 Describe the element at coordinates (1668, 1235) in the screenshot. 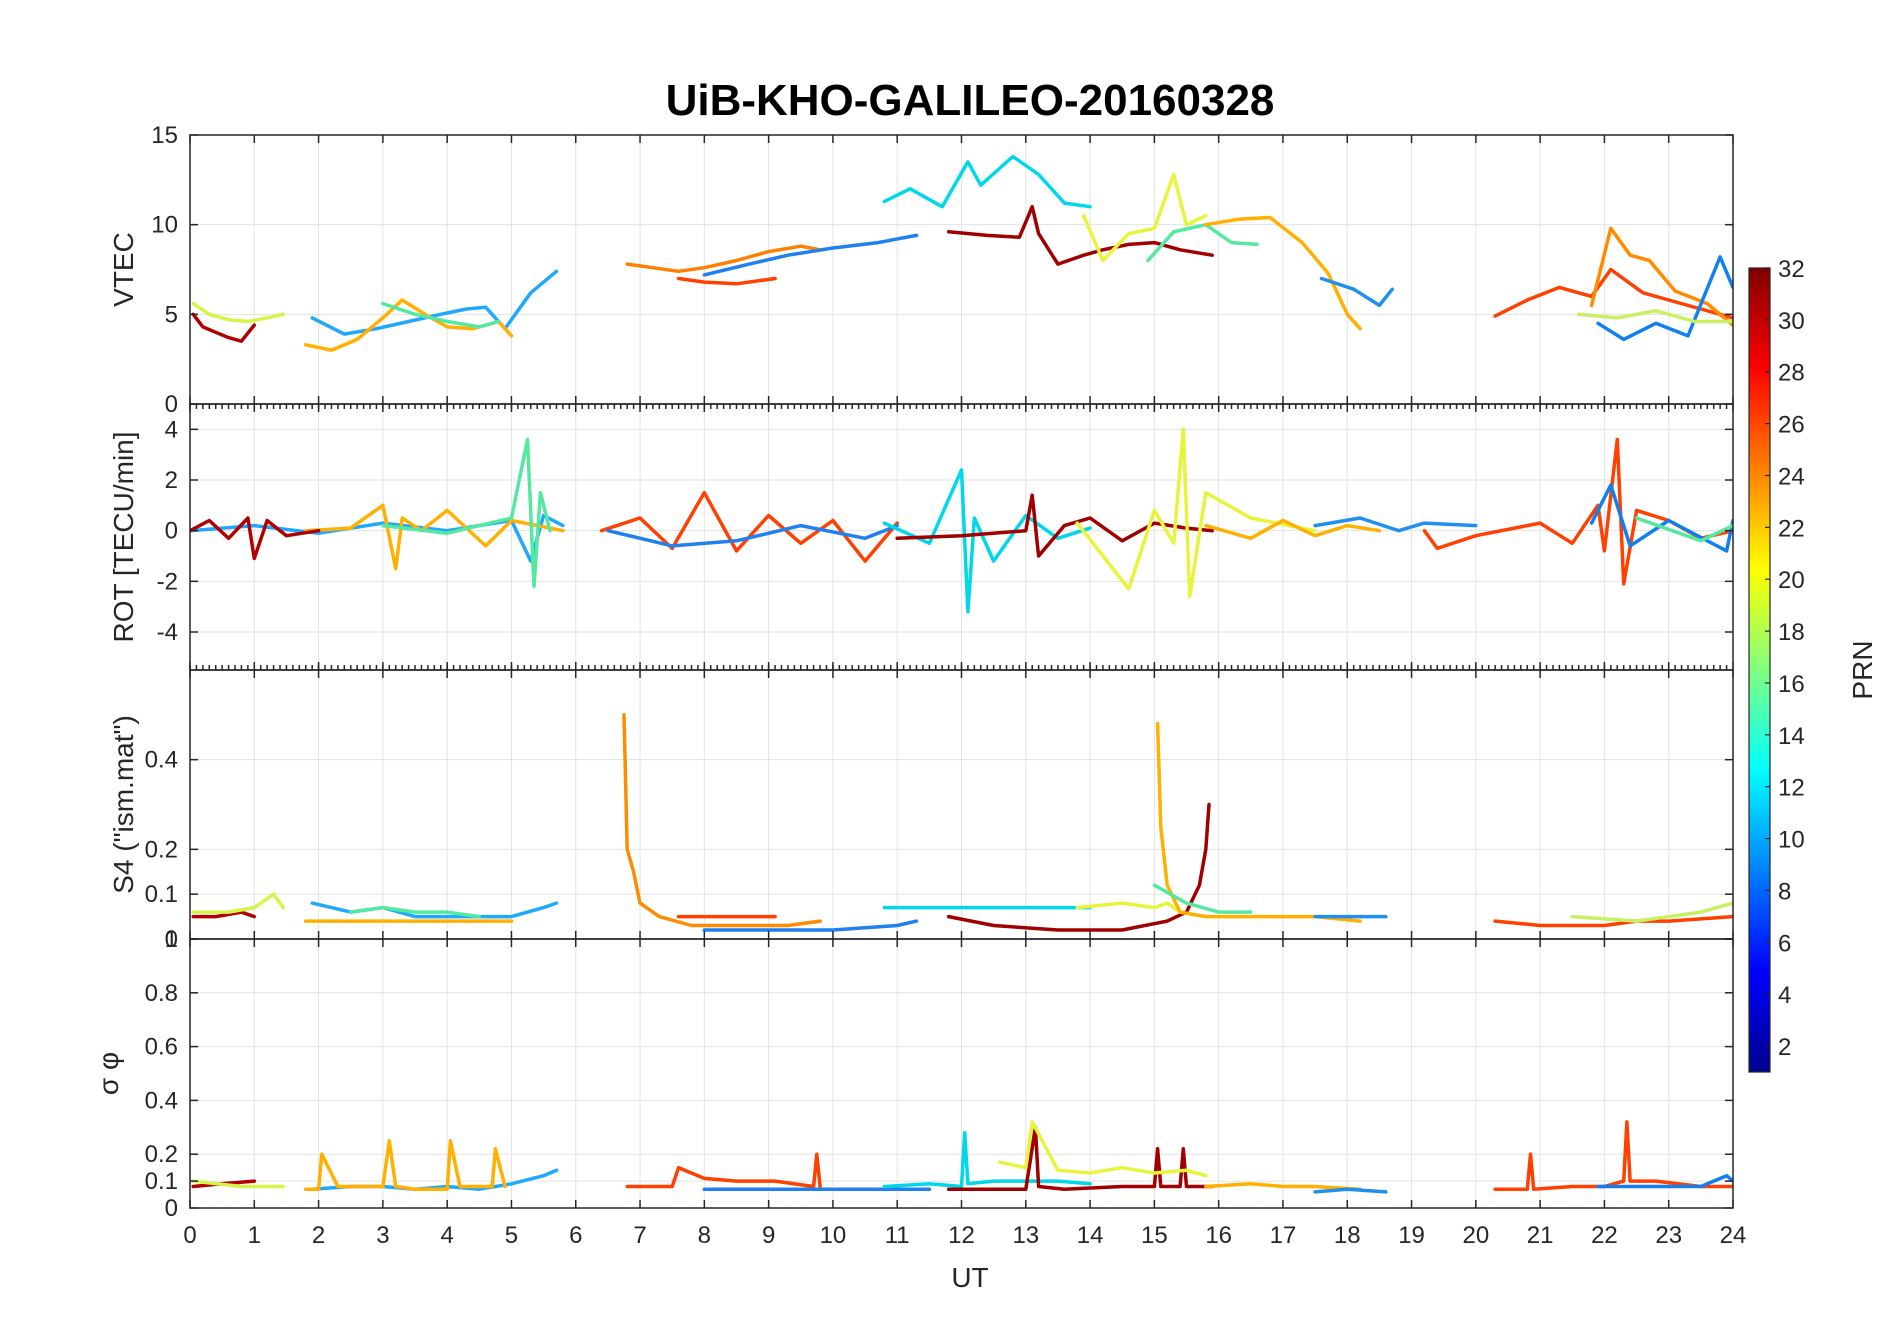

I see `x-tick-label: 23` at that location.